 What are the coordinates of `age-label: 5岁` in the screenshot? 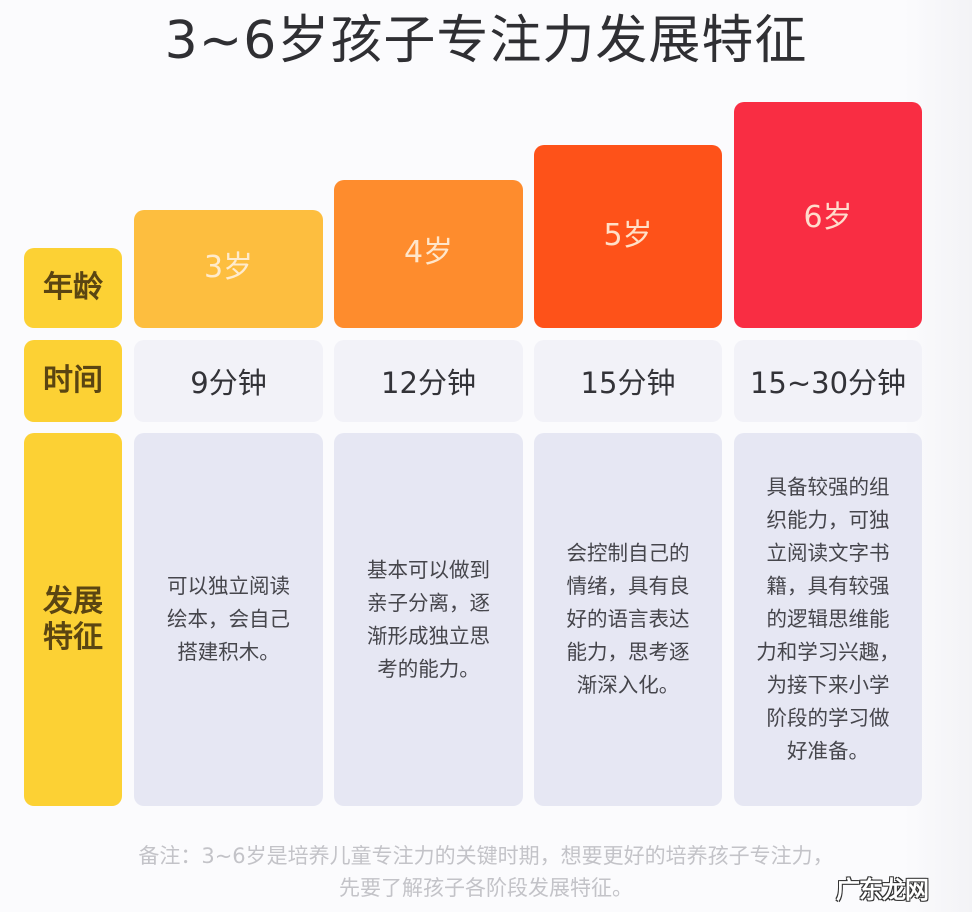 It's located at (628, 235).